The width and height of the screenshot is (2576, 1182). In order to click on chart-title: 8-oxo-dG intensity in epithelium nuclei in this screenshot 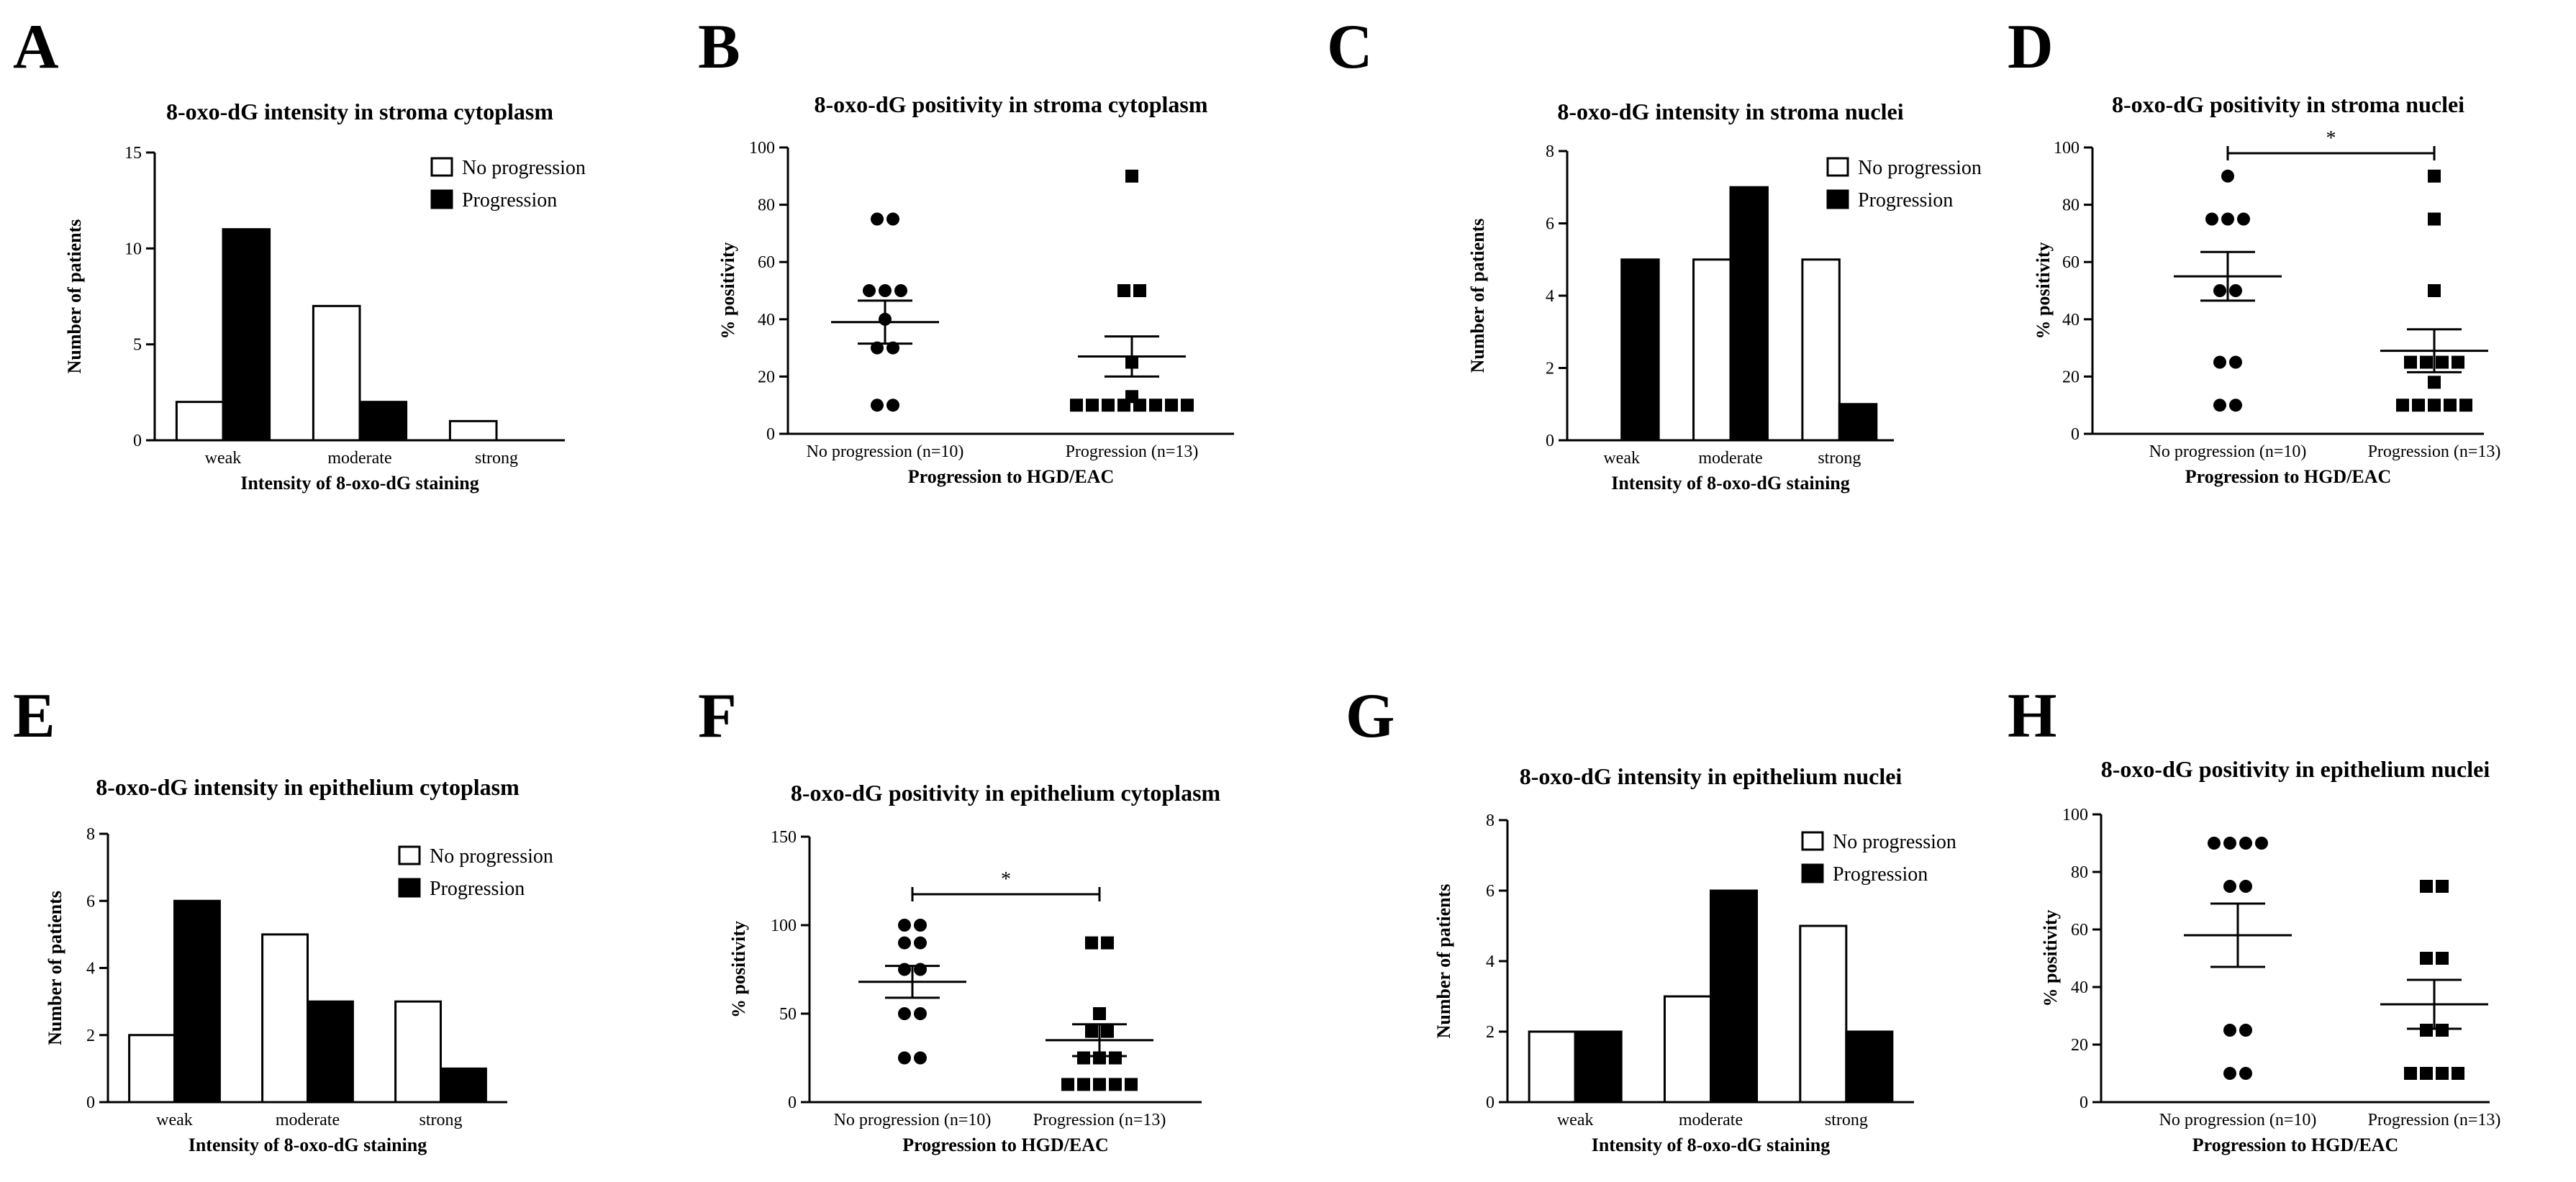, I will do `click(1711, 776)`.